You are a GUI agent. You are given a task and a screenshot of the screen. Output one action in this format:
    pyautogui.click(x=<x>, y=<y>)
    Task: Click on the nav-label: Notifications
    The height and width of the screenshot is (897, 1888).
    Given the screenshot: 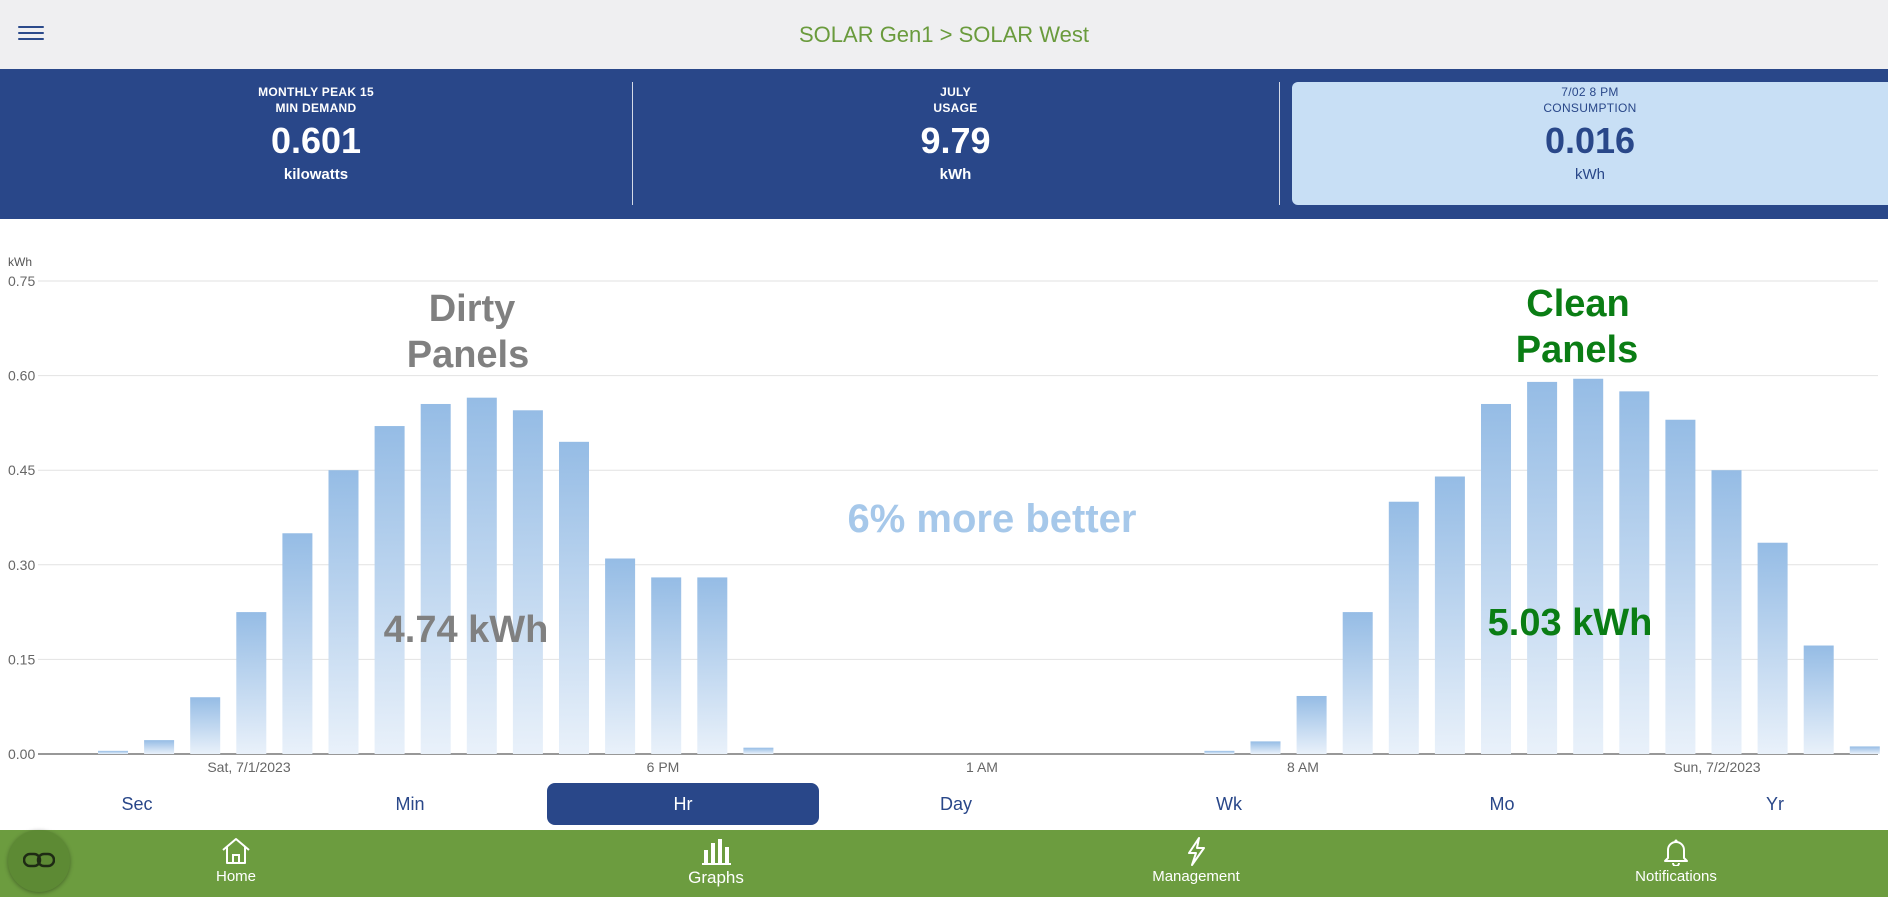 What is the action you would take?
    pyautogui.click(x=1676, y=876)
    